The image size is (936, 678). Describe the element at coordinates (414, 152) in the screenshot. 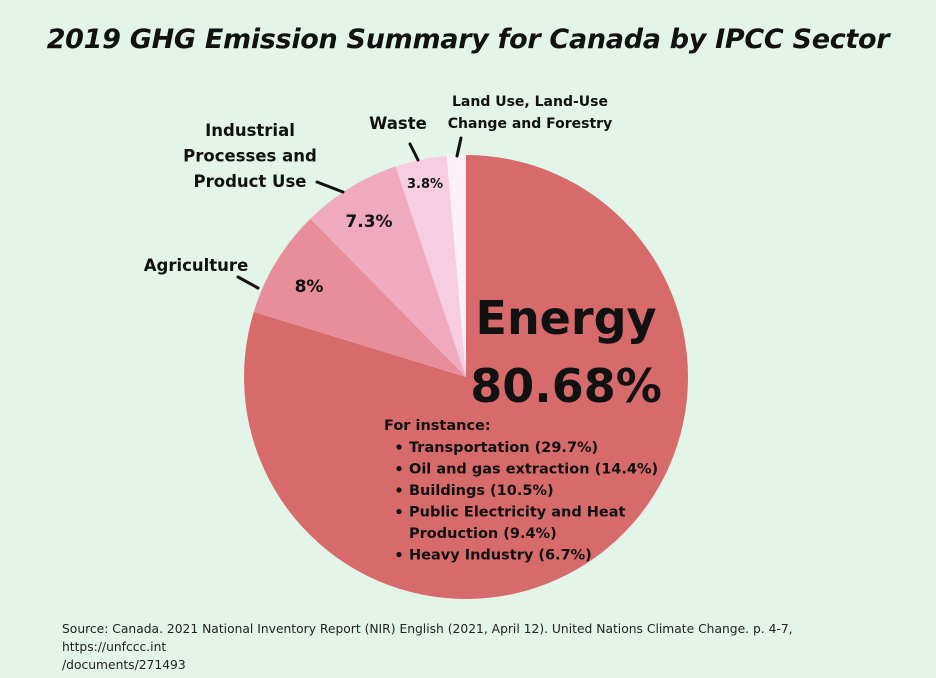

I see `waste-leader-line` at that location.